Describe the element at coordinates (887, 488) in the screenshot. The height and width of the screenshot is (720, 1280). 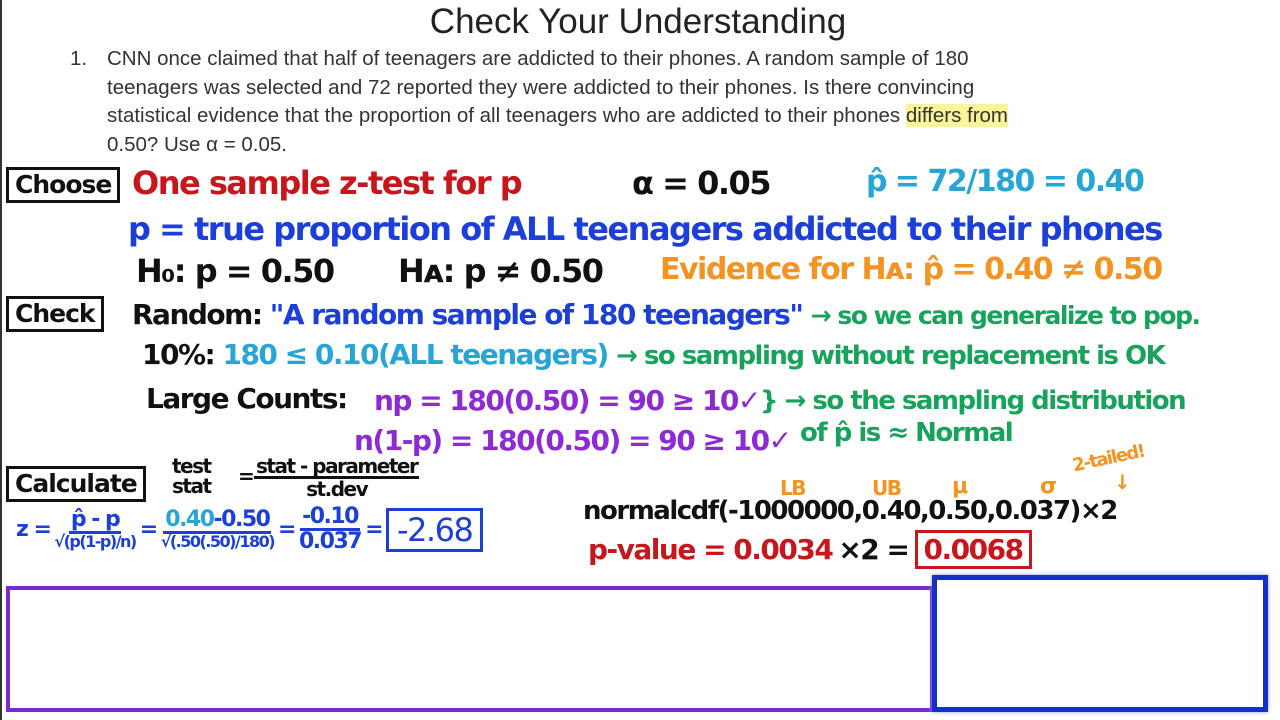
I see `ub-label: UB` at that location.